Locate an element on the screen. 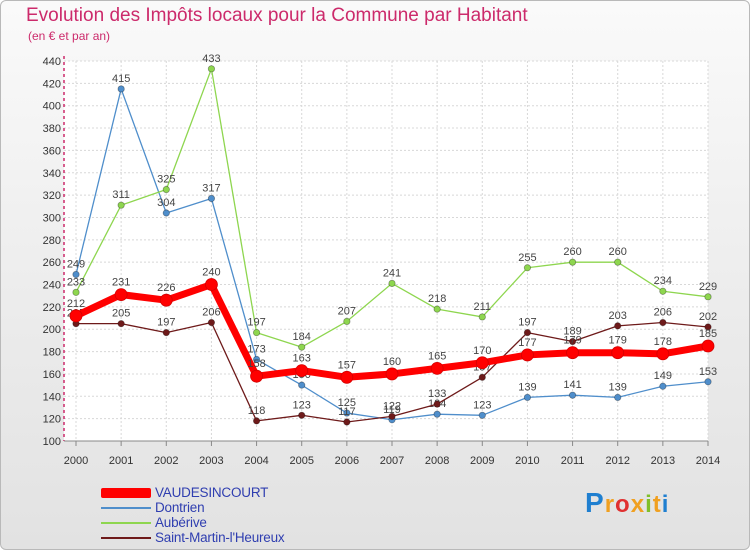 This screenshot has height=550, width=750. data-label-dontrien: 125 is located at coordinates (347, 403).